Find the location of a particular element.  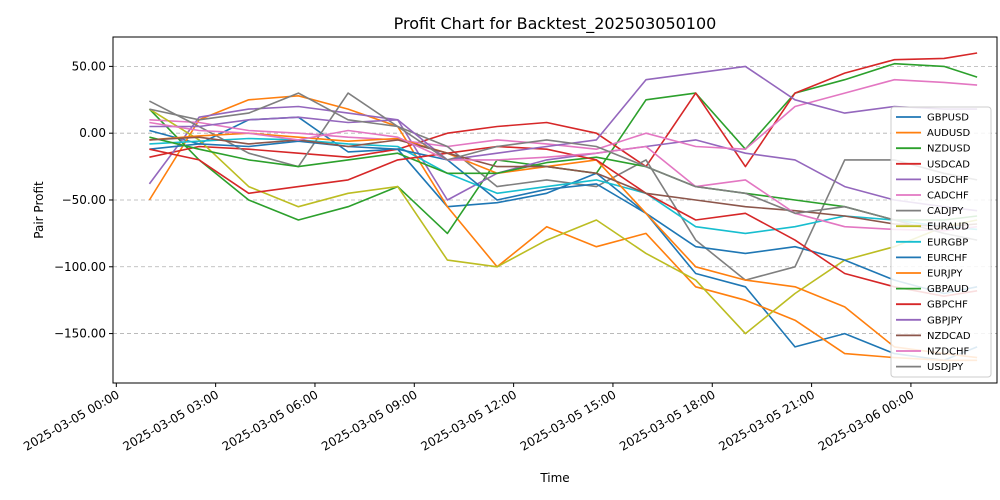

y-axis-label: Pair Profit is located at coordinates (39, 210).